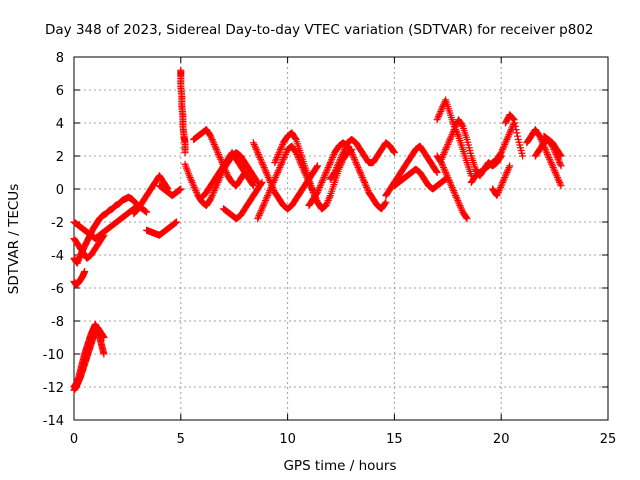  I want to click on y-tick-labels: -14 -12 -10 -8 -6 -4 -2 0 2 4 6 8, so click(53, 240).